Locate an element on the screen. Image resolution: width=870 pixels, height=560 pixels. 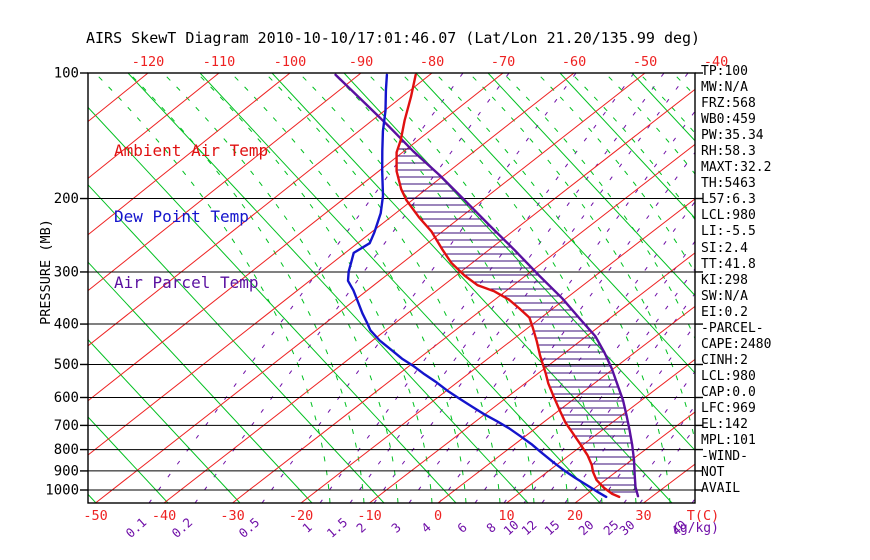
stat-line: KI:298 is located at coordinates (724, 280).